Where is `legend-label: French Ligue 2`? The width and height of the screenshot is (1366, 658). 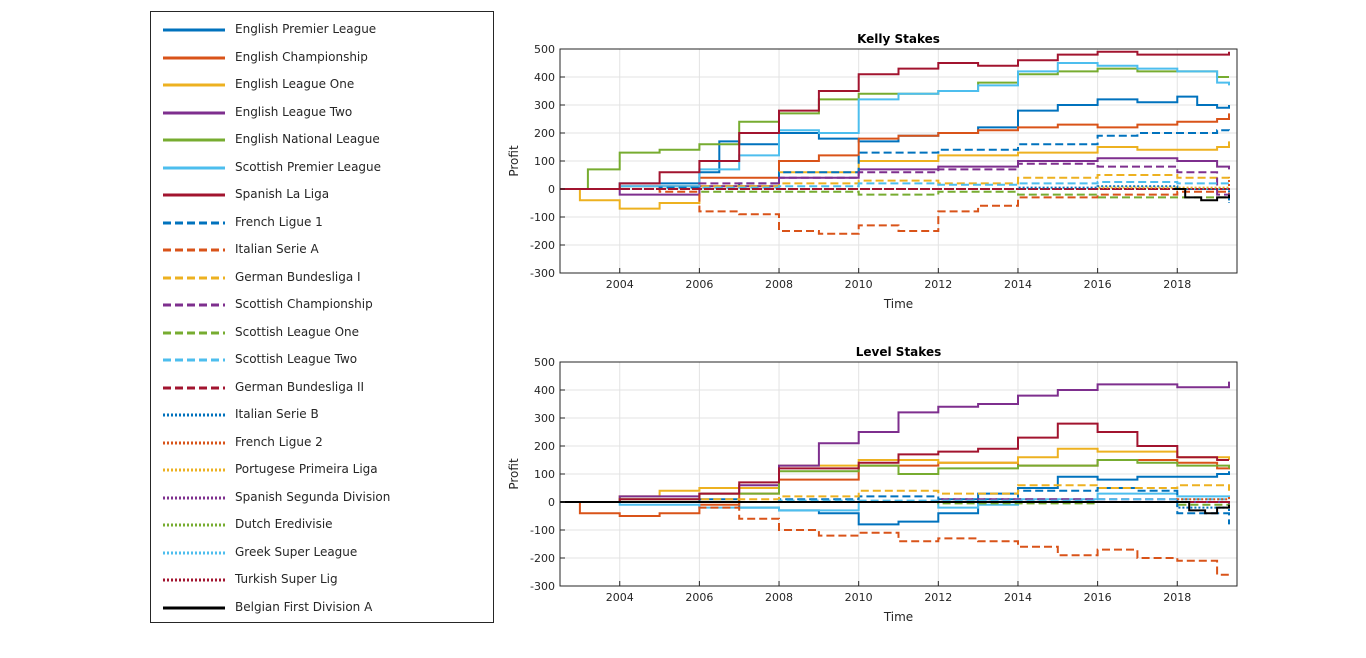 legend-label: French Ligue 2 is located at coordinates (279, 441).